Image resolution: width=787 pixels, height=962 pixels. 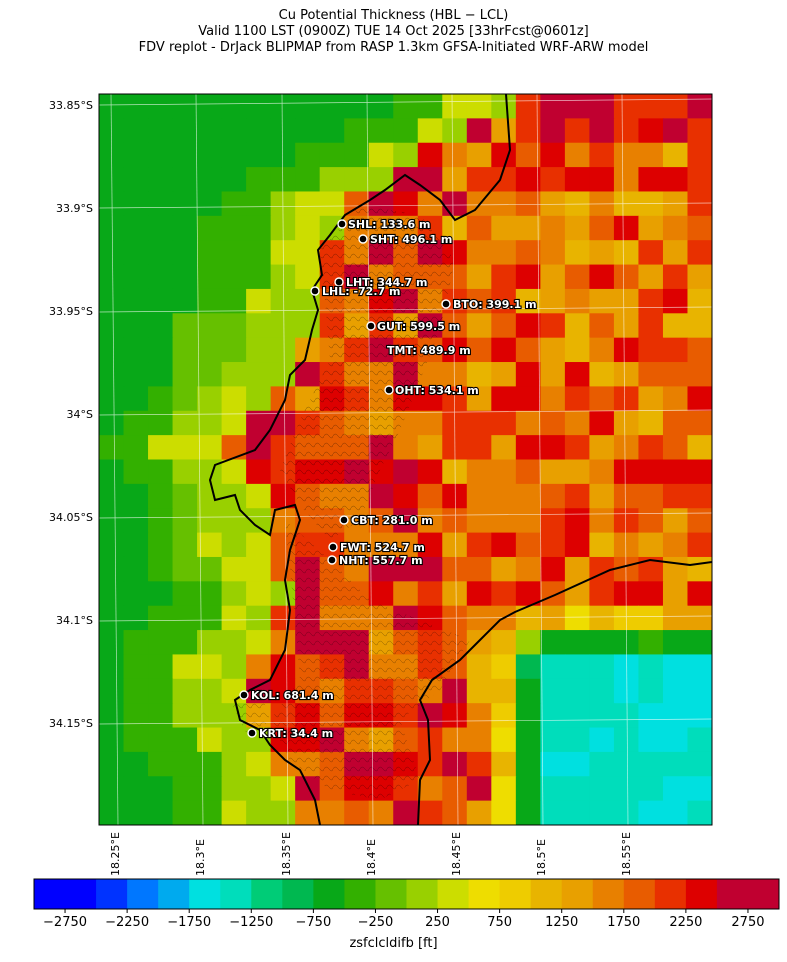 I want to click on lon-label: 18.55°E, so click(x=626, y=854).